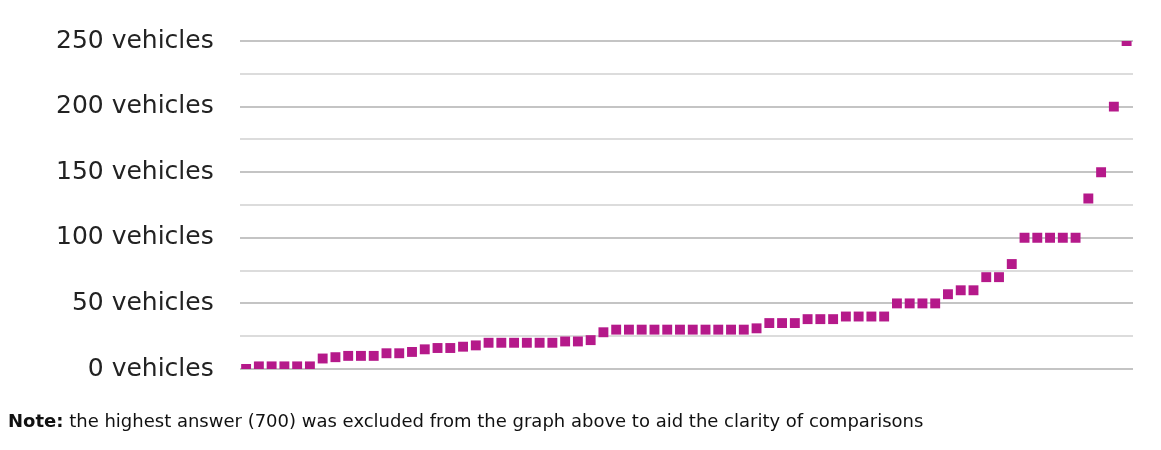 The height and width of the screenshot is (450, 1161). What do you see at coordinates (150, 367) in the screenshot?
I see `y-tick-label: 0 vehicles` at bounding box center [150, 367].